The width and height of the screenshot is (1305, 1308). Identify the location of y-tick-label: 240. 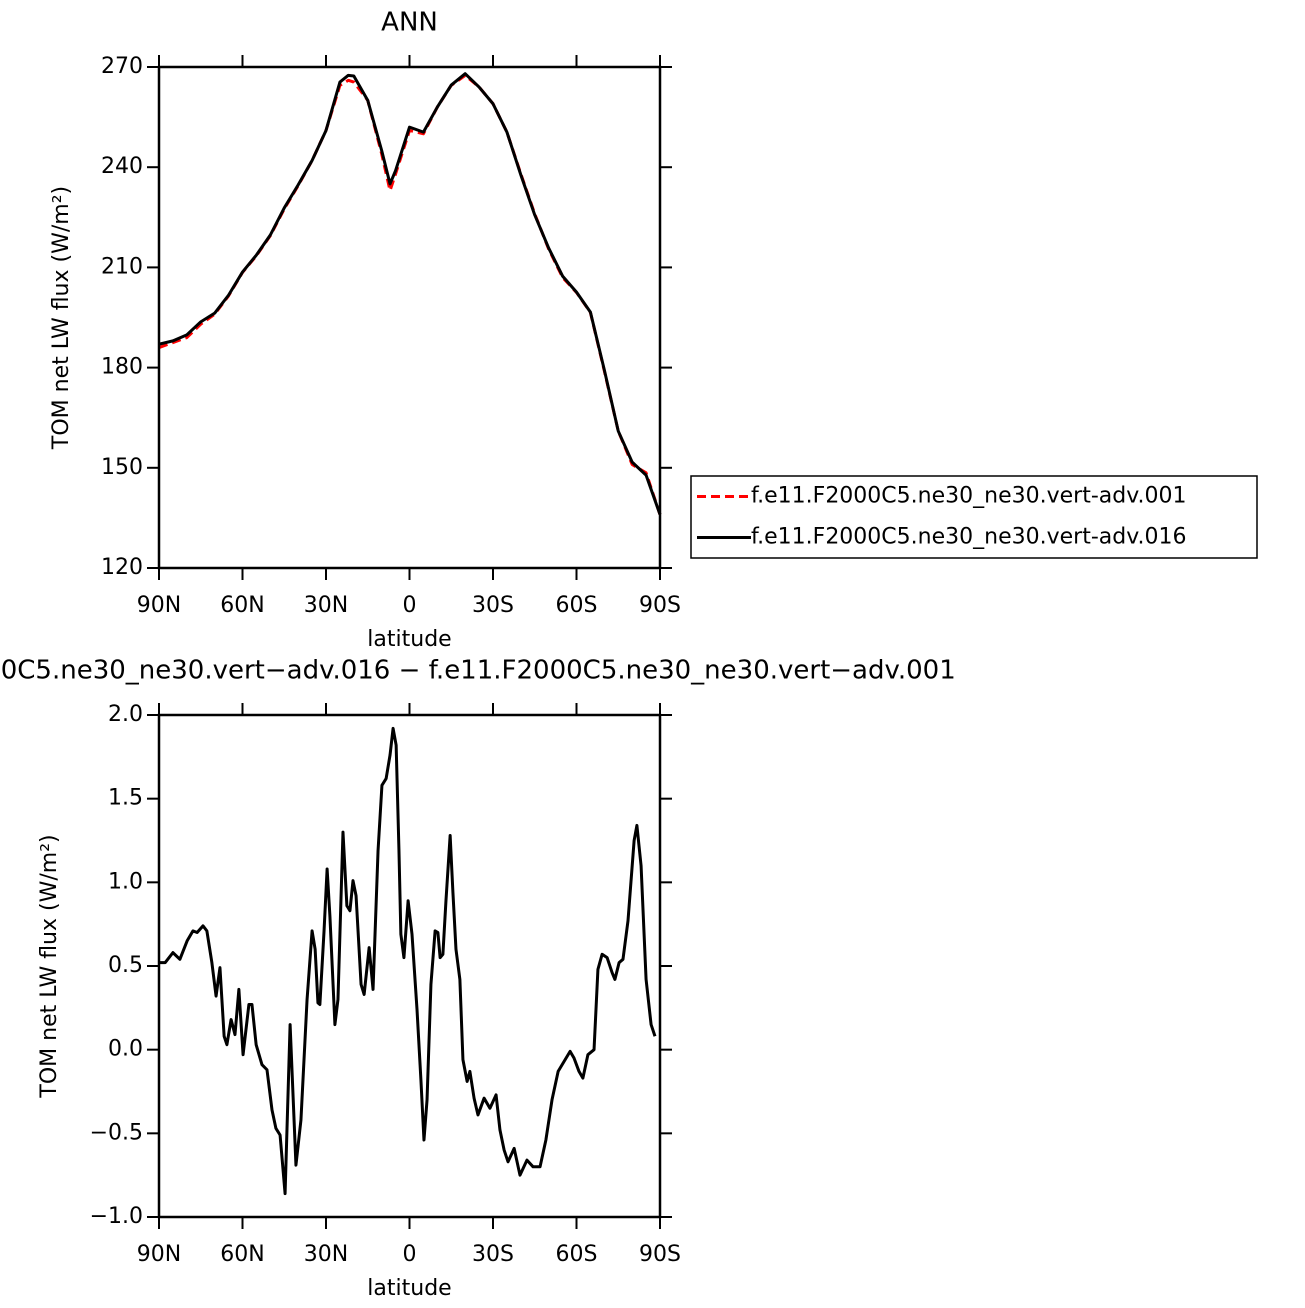
(122, 166).